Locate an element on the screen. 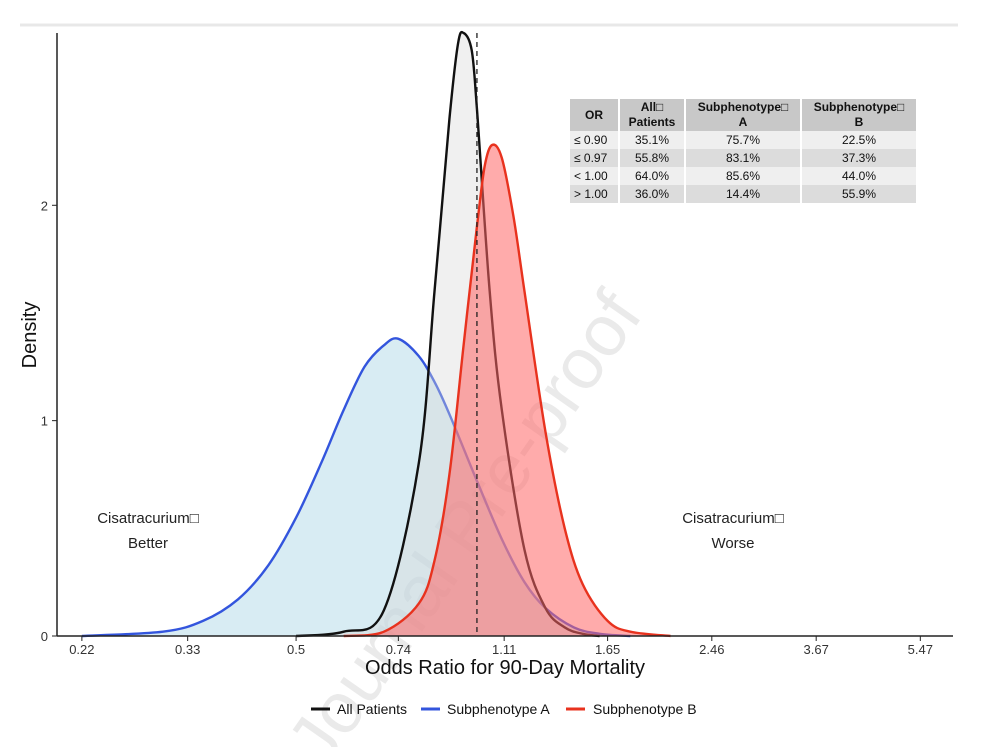 This screenshot has width=1000, height=747. y-tick-label: 2 is located at coordinates (44, 205).